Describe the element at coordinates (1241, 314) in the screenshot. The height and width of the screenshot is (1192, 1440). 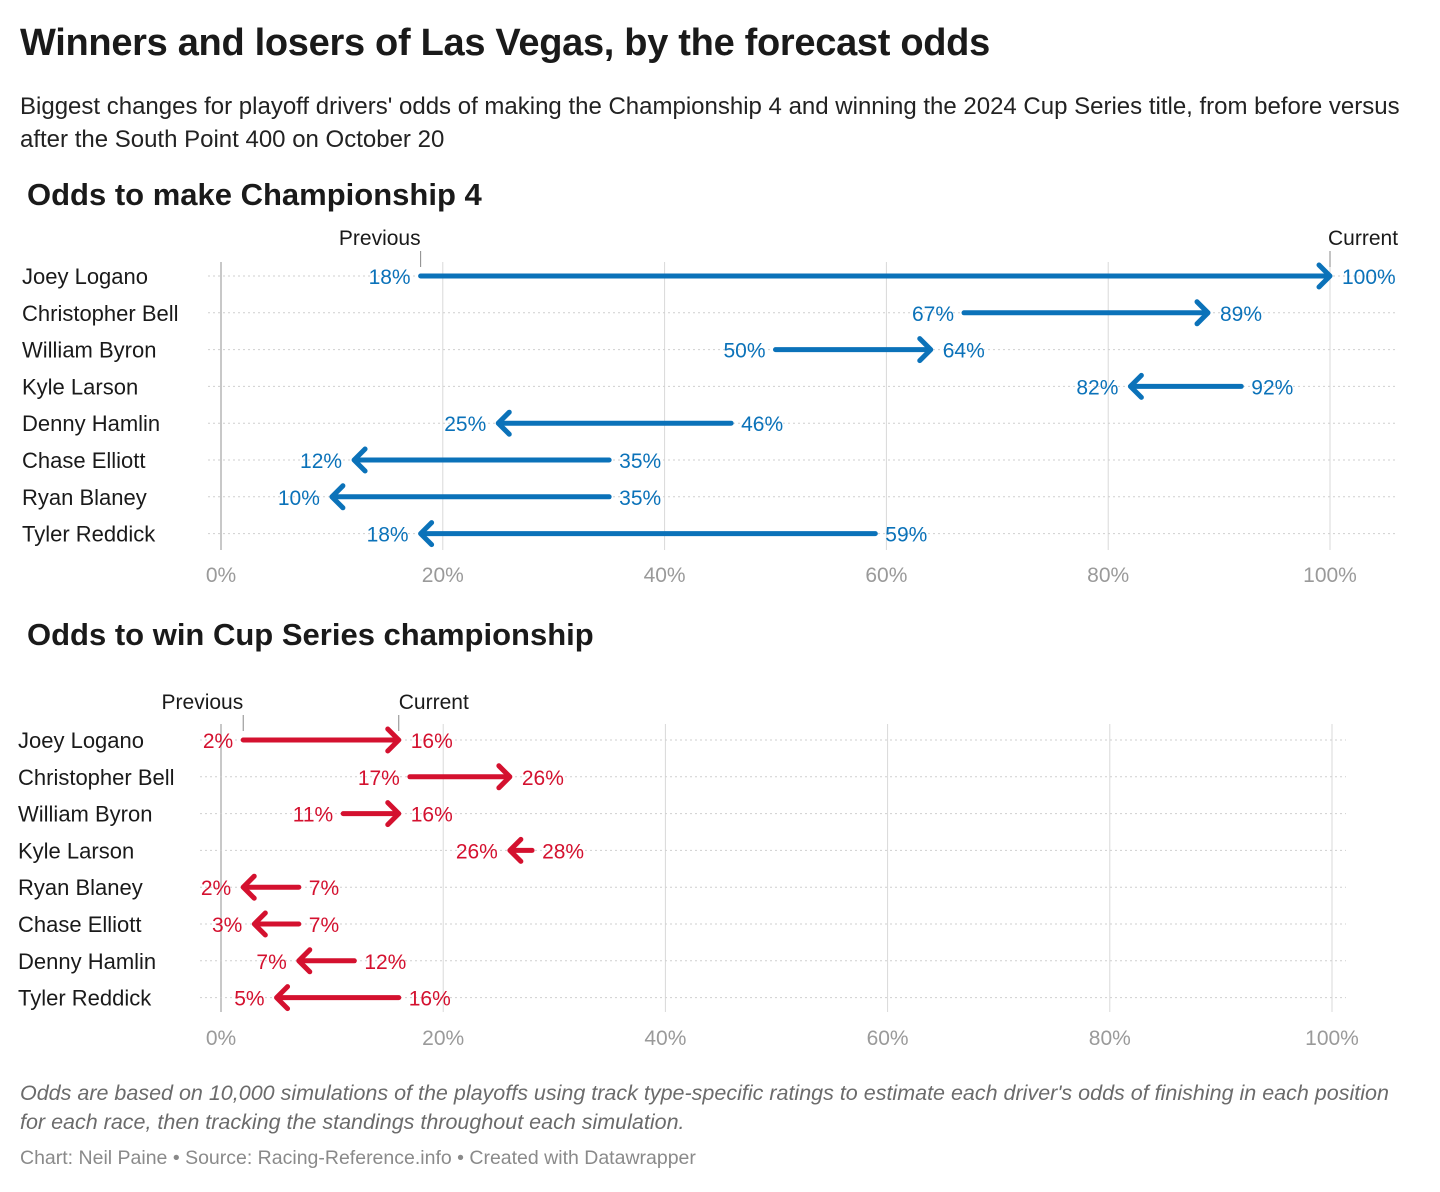
I see `current-value-label: 89%` at that location.